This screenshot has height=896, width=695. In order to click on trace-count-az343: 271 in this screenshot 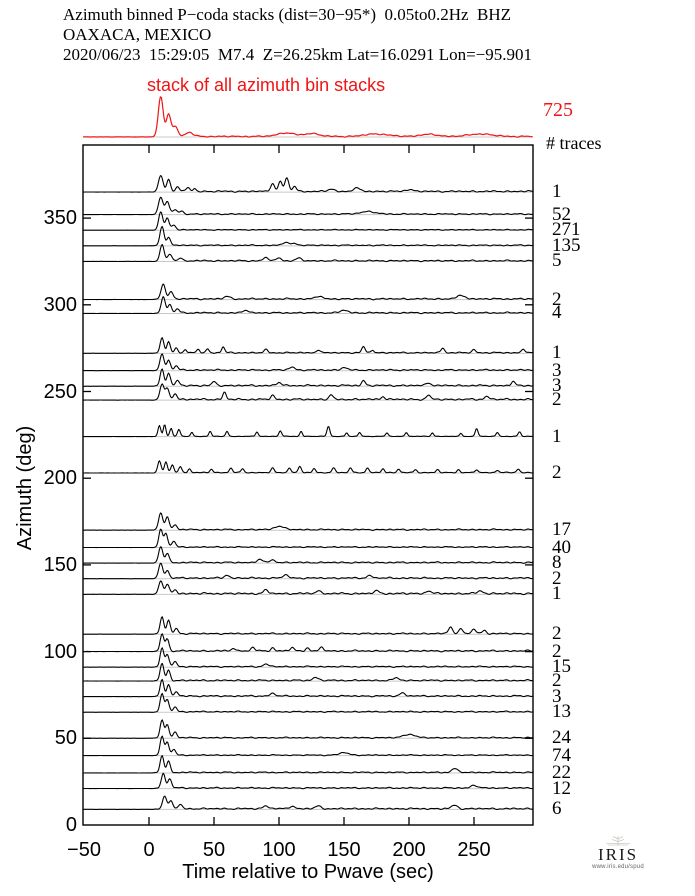, I will do `click(566, 230)`.